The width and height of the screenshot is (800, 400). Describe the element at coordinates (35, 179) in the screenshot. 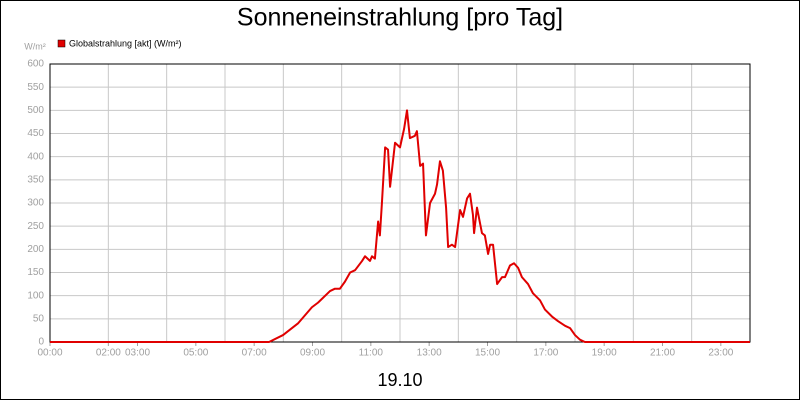

I see `y-tick-label: 350` at that location.